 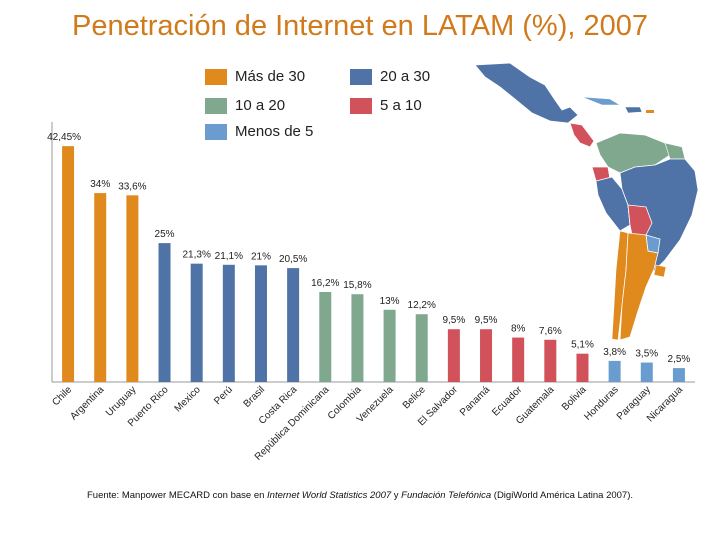 What do you see at coordinates (260, 323) in the screenshot?
I see `bar-brasil` at bounding box center [260, 323].